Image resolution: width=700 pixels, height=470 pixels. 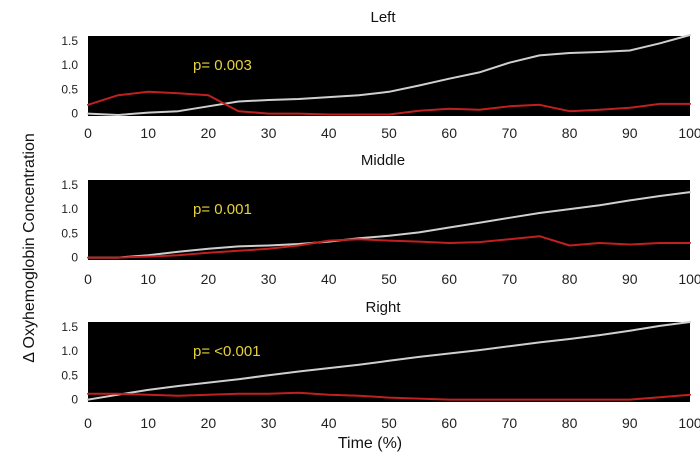 I want to click on panel-title: Right, so click(x=383, y=307).